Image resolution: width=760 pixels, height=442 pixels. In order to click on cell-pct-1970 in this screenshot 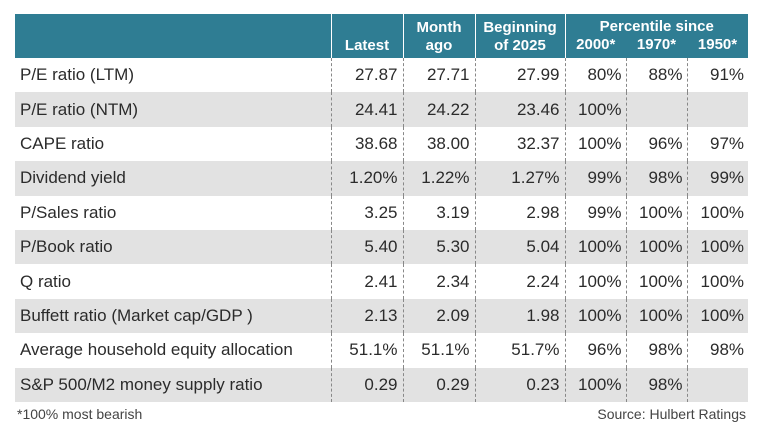, I will do `click(656, 109)`.